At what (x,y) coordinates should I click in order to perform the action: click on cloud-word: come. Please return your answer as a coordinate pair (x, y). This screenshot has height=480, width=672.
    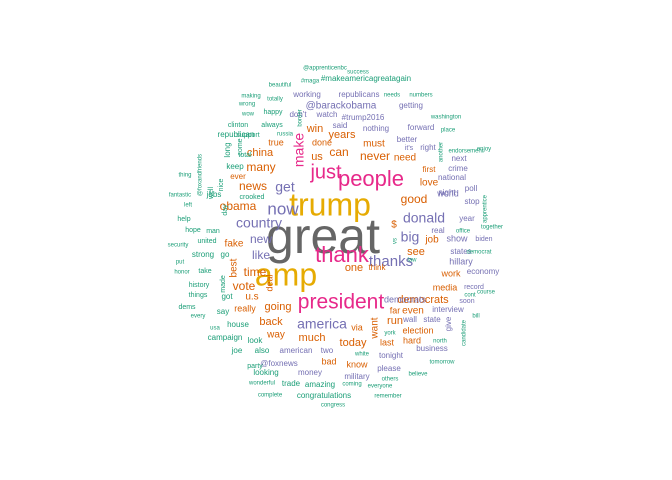
    Looking at the image, I should click on (240, 146).